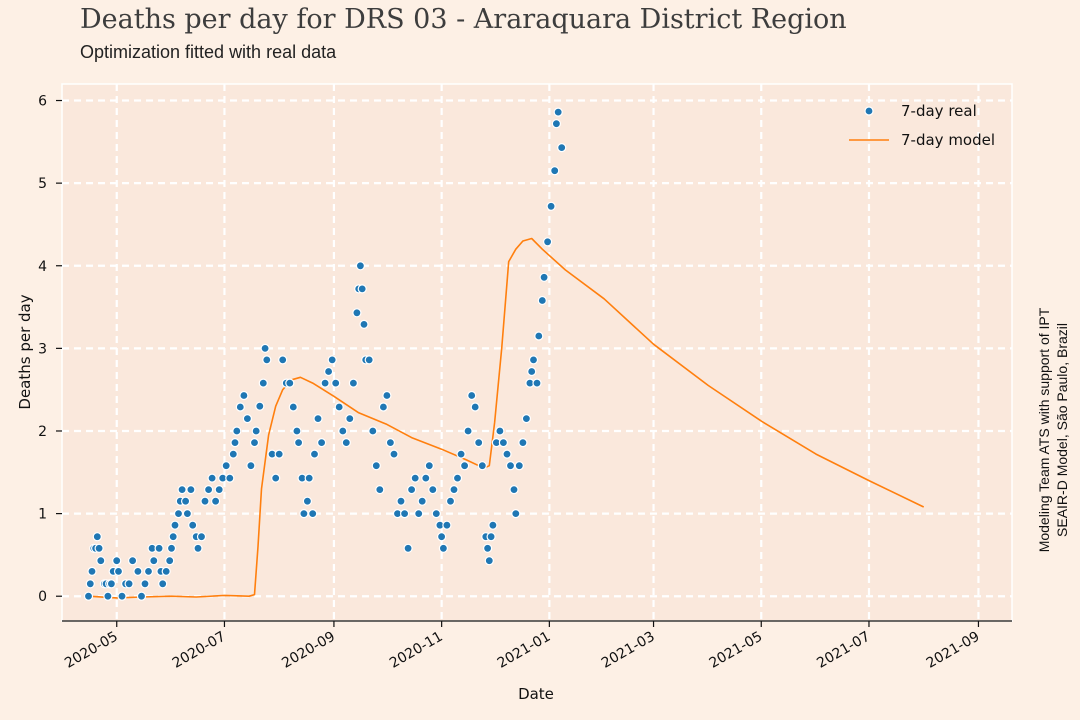 This screenshot has width=1080, height=720. Describe the element at coordinates (42, 267) in the screenshot. I see `y-tick-label: 4` at that location.